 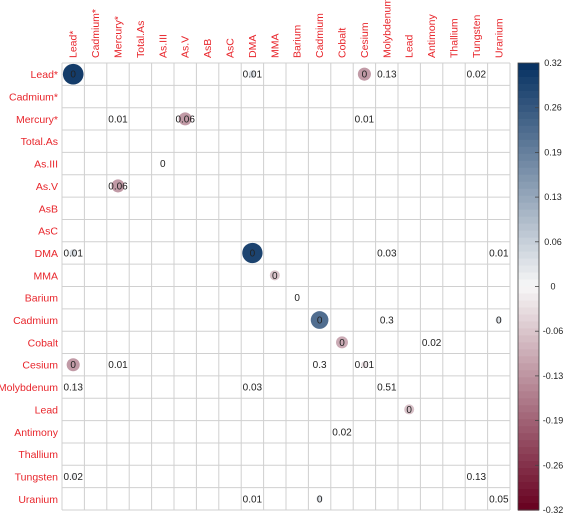 I want to click on row-label: As.III, so click(x=46, y=165).